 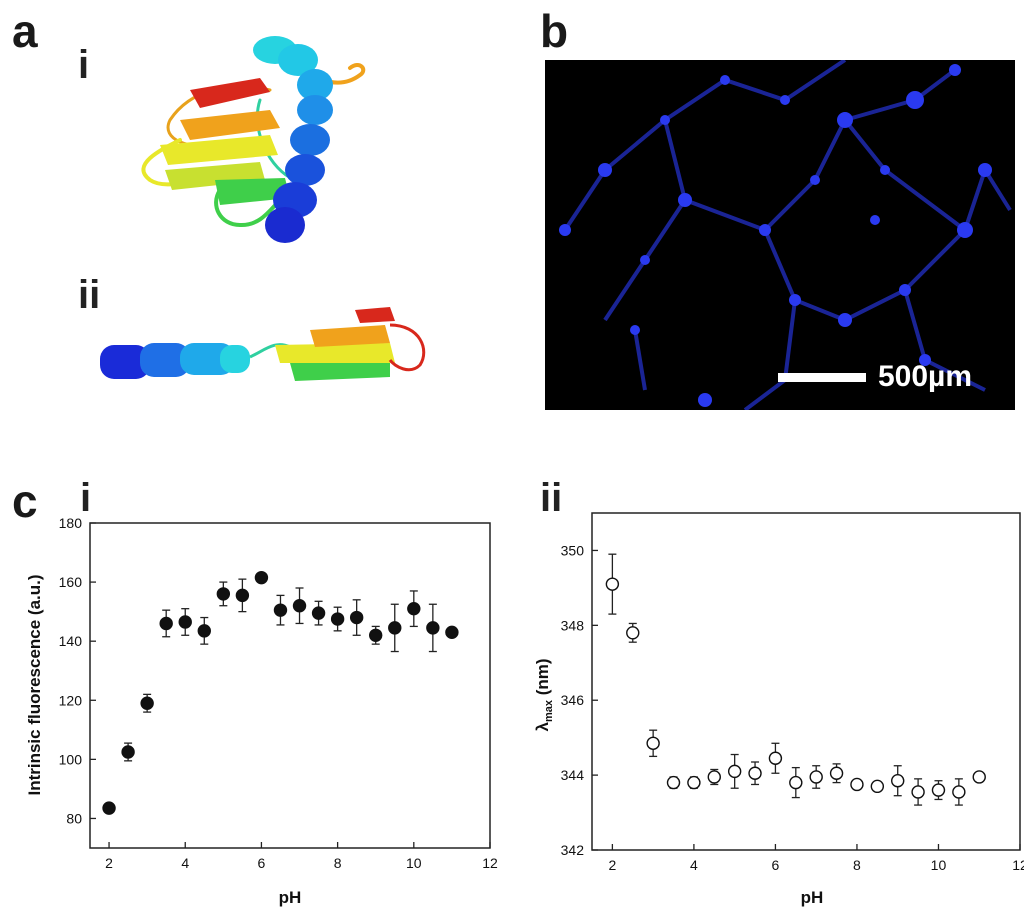 What do you see at coordinates (551, 498) in the screenshot?
I see `panel-label-c-ii: ii` at bounding box center [551, 498].